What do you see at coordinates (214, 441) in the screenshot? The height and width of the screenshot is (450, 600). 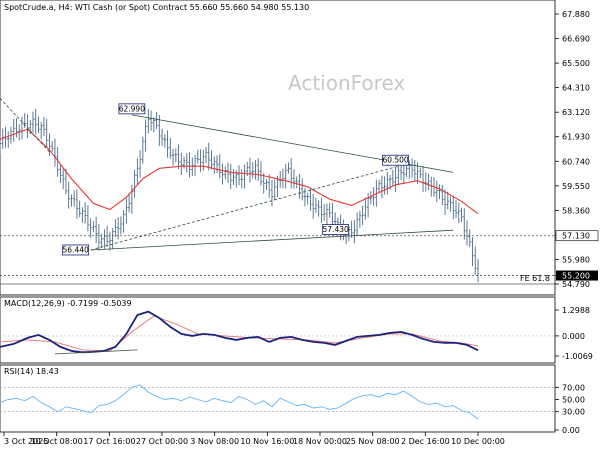 I see `xtick-label: 3 Nov 08:00` at bounding box center [214, 441].